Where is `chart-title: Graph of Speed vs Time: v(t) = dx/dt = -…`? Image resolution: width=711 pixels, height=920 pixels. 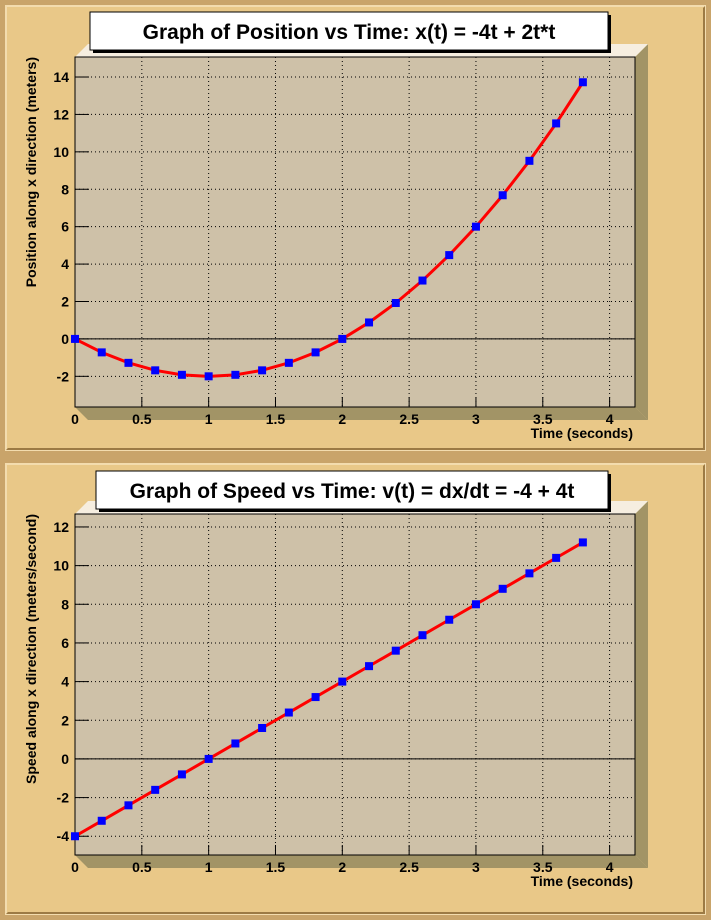 chart-title: Graph of Speed vs Time: v(t) = dx/dt = -… is located at coordinates (352, 491).